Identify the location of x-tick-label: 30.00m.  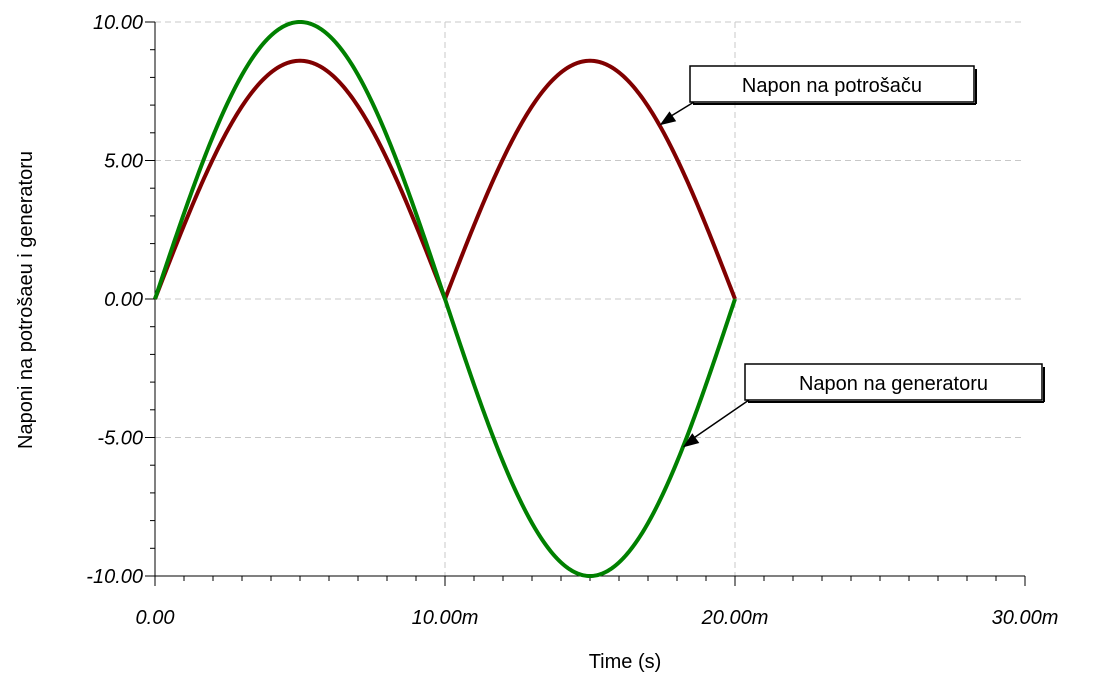
(1025, 618).